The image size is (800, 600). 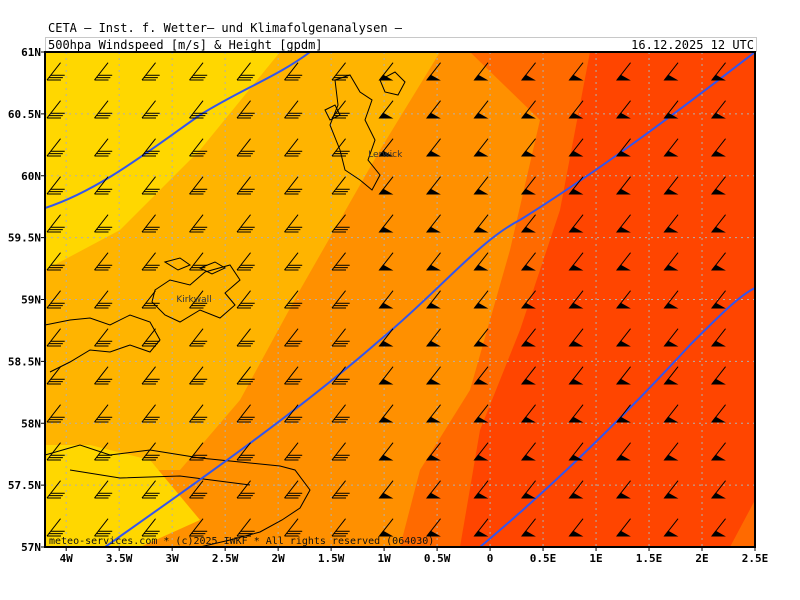 What do you see at coordinates (490, 558) in the screenshot?
I see `x-tick-label: 0` at bounding box center [490, 558].